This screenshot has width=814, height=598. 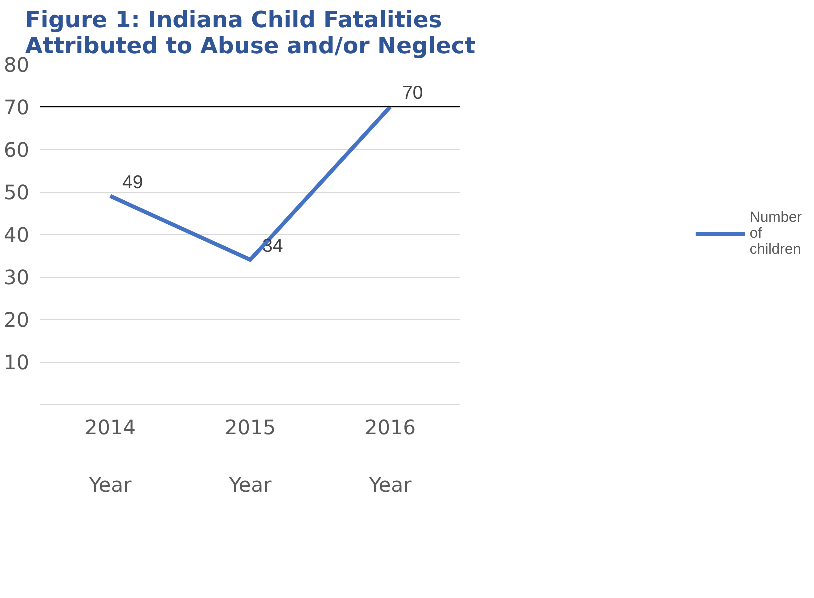 What do you see at coordinates (17, 150) in the screenshot?
I see `y-tick-label: 60` at bounding box center [17, 150].